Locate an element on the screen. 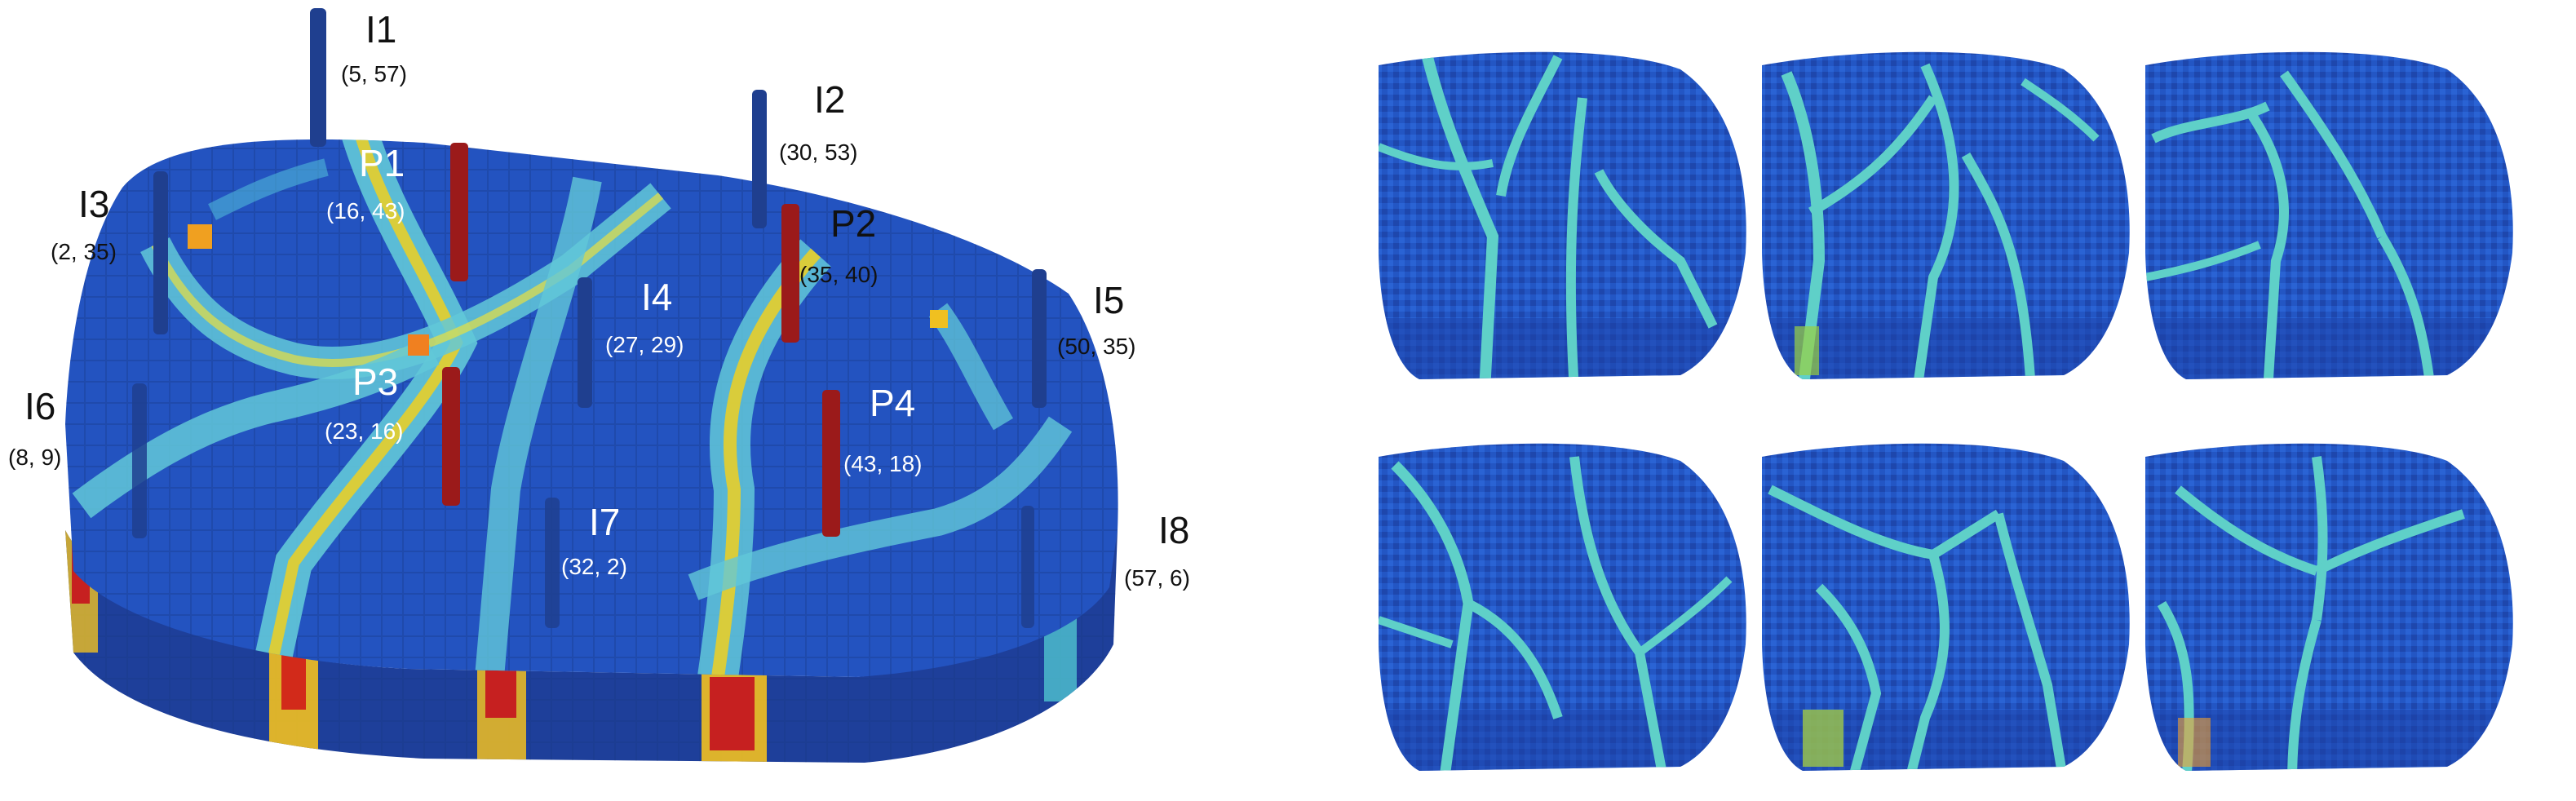 Image resolution: width=2576 pixels, height=801 pixels. injector-well-I4 is located at coordinates (585, 343).